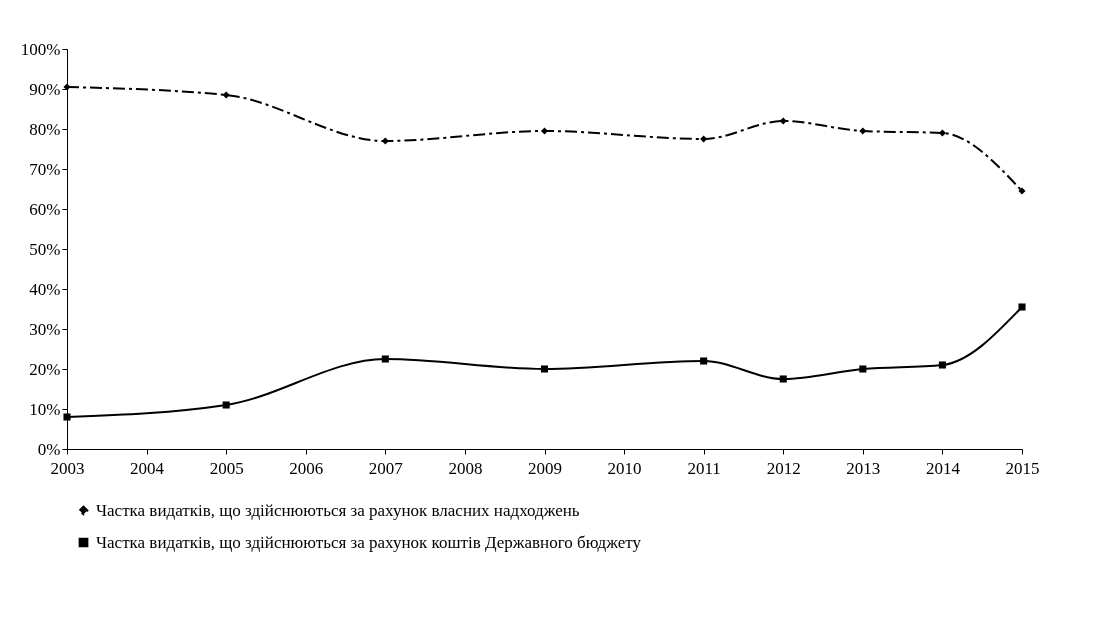 The width and height of the screenshot is (1112, 633). Describe the element at coordinates (45, 369) in the screenshot. I see `y-tick-label: 20%` at that location.